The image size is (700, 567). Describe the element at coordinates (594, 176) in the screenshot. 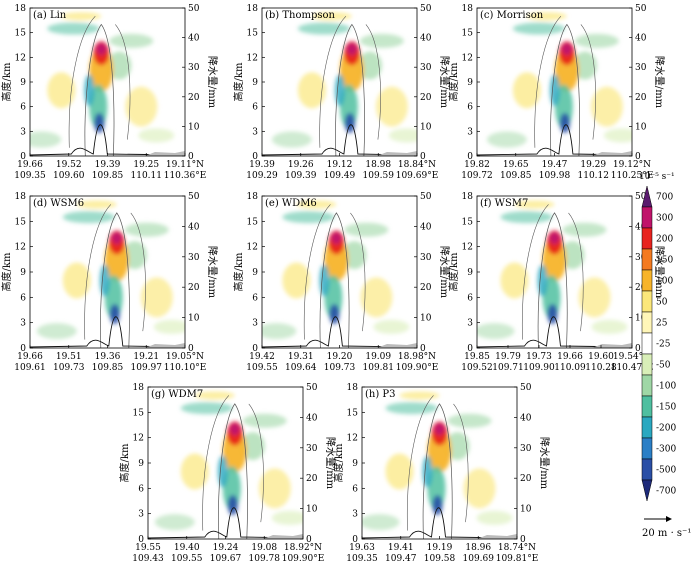

I see `lon-tick-label: 110.12` at that location.